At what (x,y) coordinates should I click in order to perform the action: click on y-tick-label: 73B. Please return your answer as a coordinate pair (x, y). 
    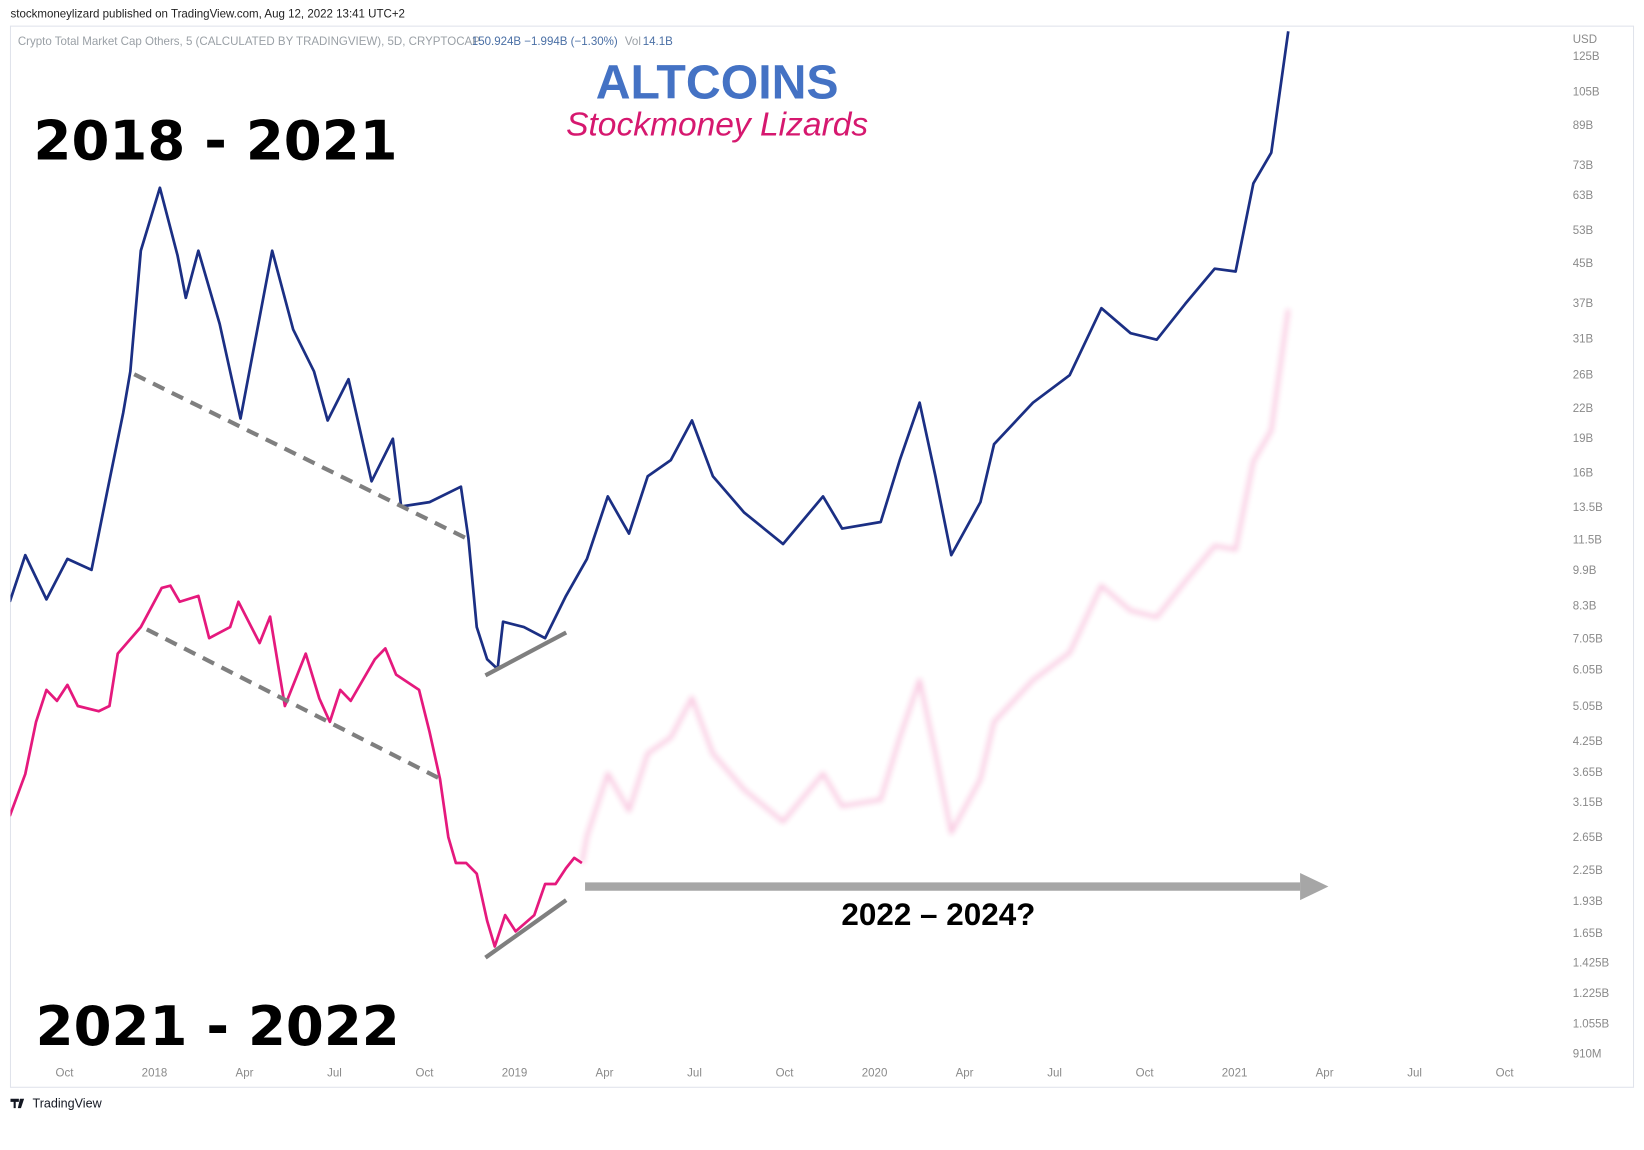
    Looking at the image, I should click on (1583, 166).